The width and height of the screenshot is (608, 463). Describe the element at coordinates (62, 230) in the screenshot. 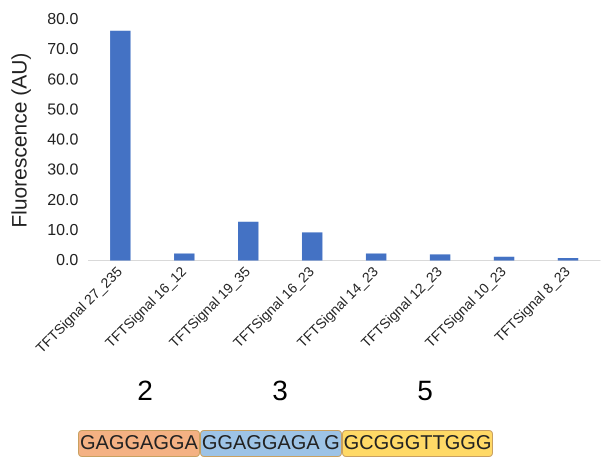

I see `y-tick-label: 10.0` at that location.